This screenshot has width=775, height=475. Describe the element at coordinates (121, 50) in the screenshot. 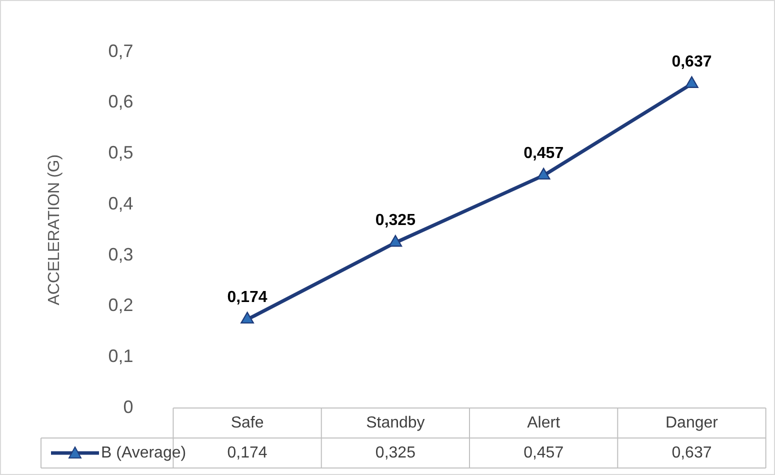

I see `y-tick-label: 0,7` at that location.